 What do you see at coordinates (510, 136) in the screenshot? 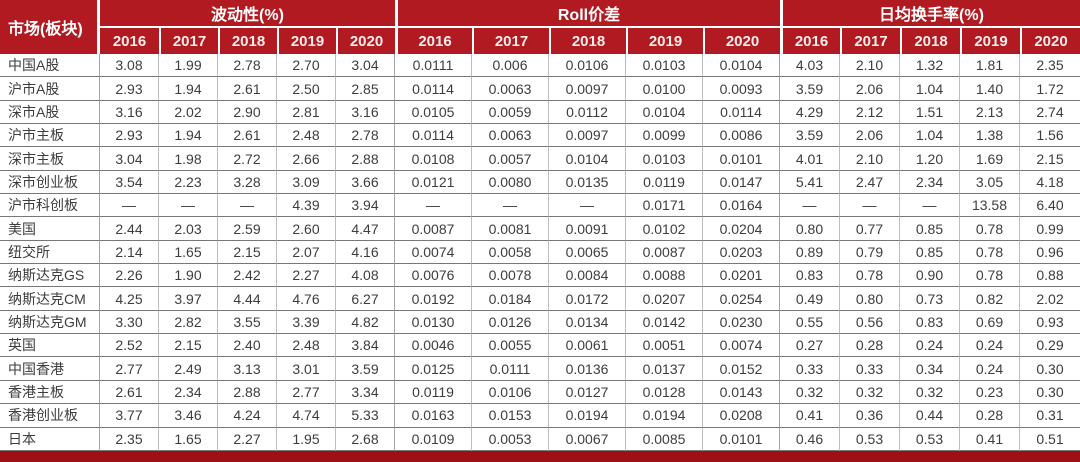
I see `value-cell: 0.0063` at bounding box center [510, 136].